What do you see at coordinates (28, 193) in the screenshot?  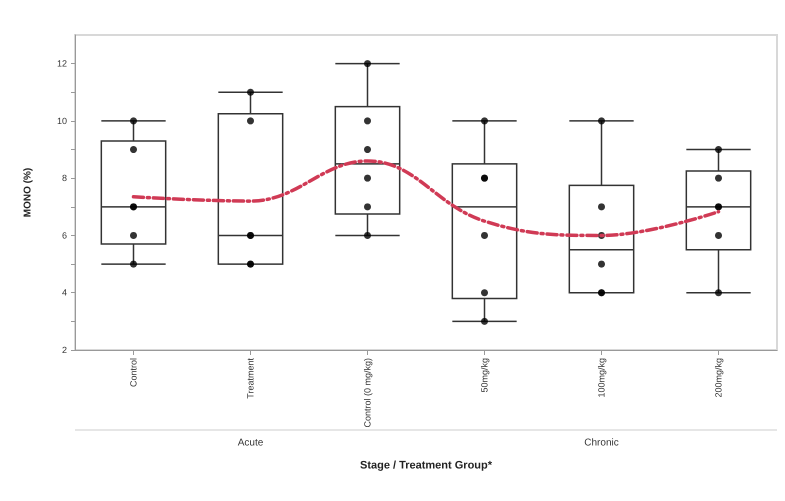 I see `y-axis-title: MONO (%)` at bounding box center [28, 193].